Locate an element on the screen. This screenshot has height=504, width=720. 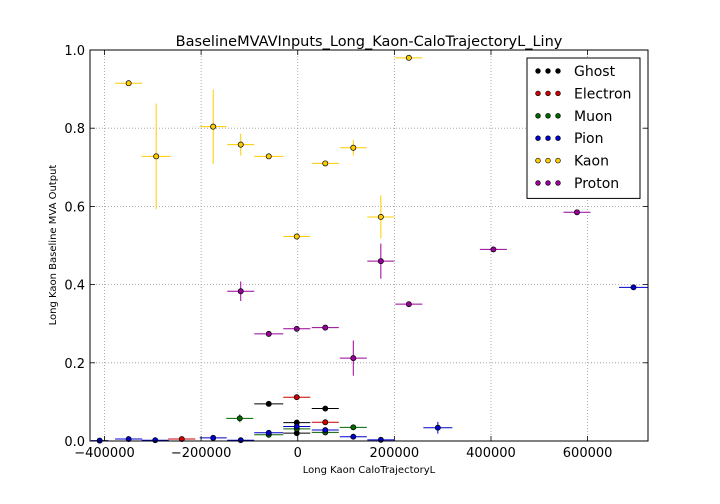
y-tick-label: 0.0 is located at coordinates (74, 442).